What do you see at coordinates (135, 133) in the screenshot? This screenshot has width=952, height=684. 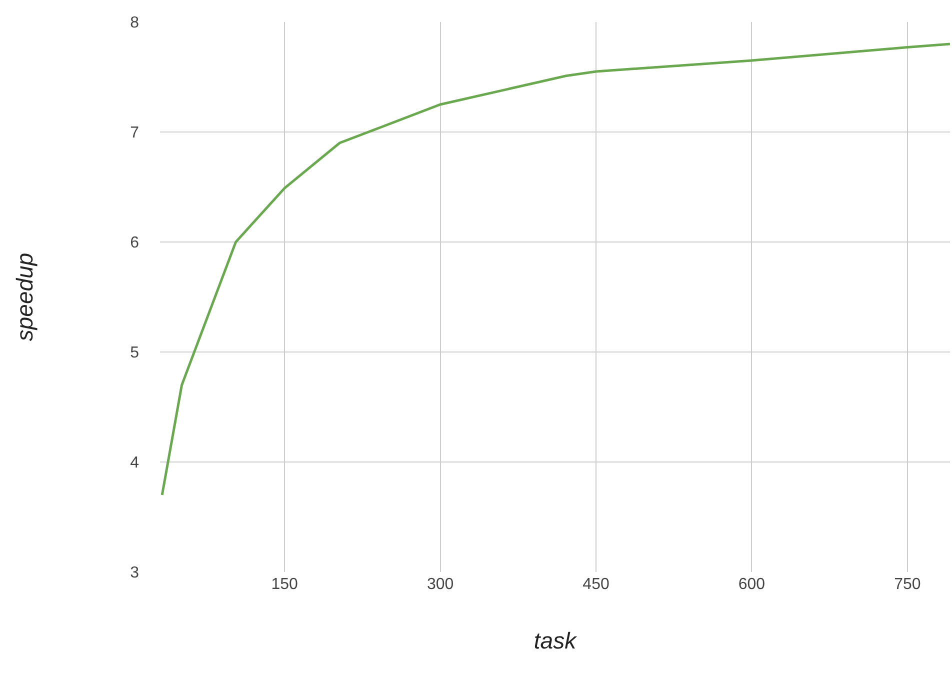 I see `y-tick-label: 7` at bounding box center [135, 133].